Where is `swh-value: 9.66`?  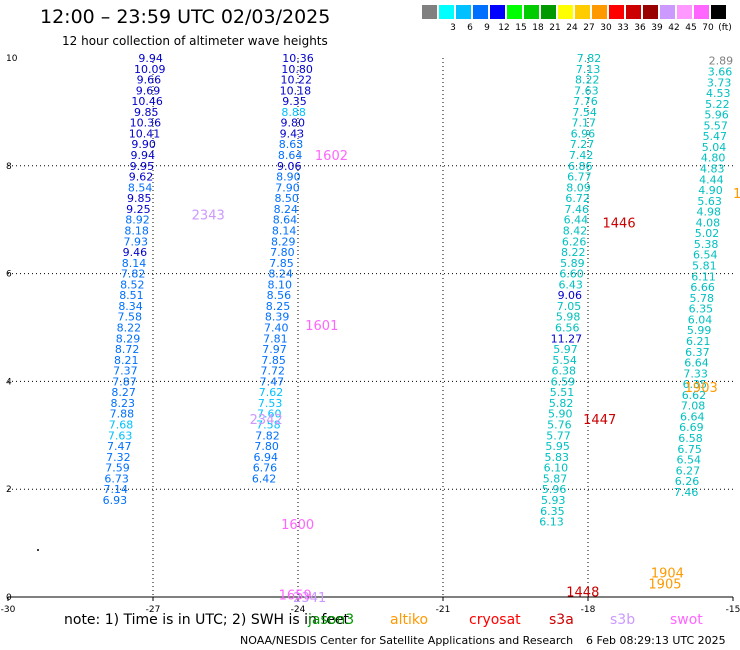 swh-value: 9.66 is located at coordinates (149, 80).